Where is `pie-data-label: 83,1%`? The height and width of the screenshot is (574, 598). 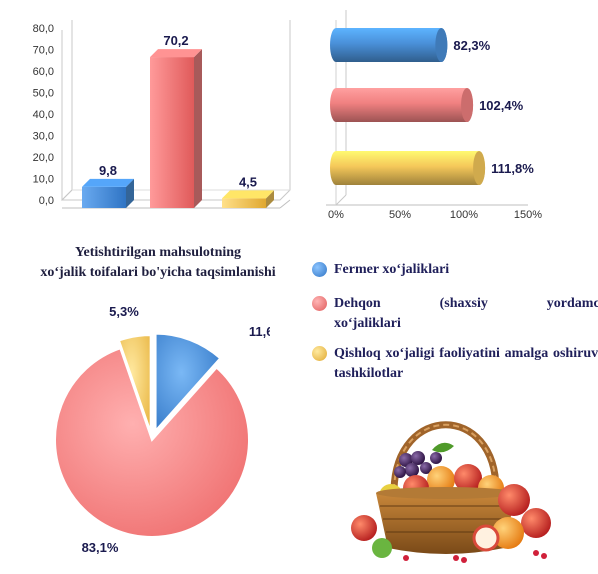
pie-data-label: 83,1% is located at coordinates (100, 547).